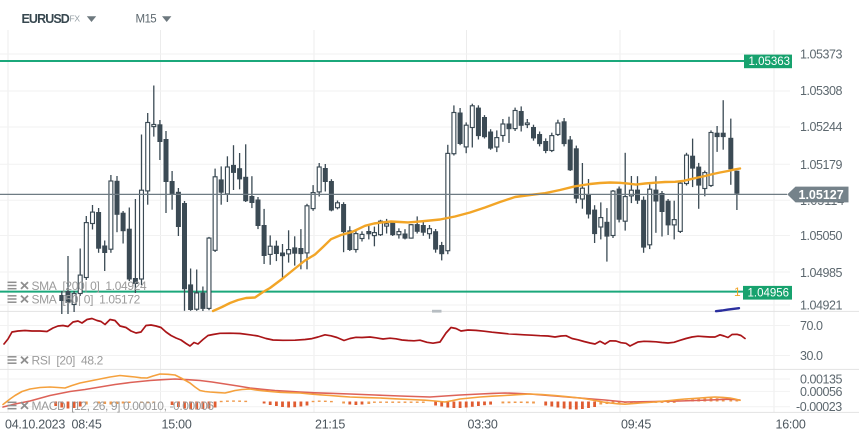  I want to click on svg-text: 1.05373, so click(821, 55).